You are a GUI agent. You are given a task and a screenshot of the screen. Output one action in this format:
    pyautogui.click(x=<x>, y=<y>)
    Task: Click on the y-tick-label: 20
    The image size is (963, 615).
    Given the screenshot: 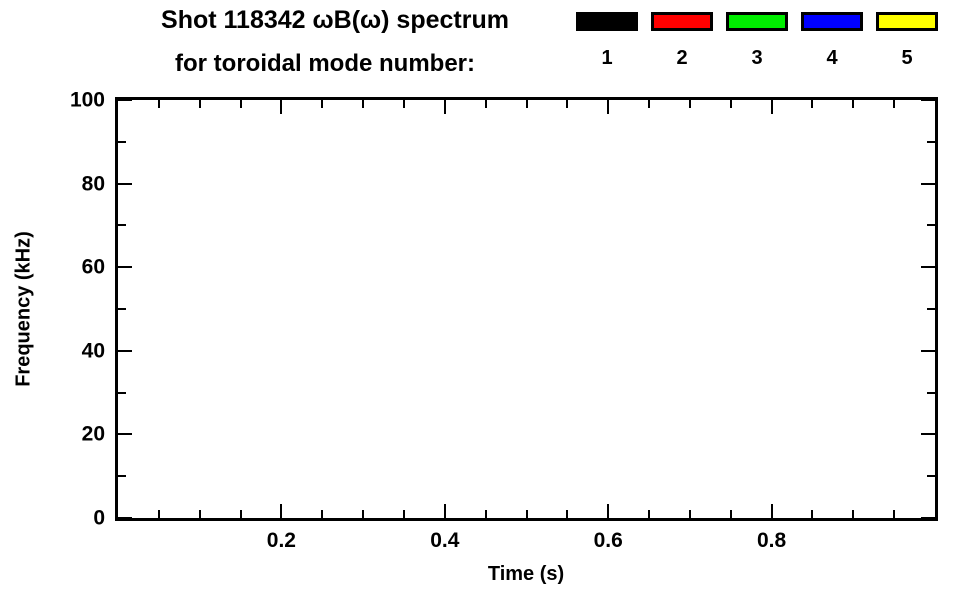 What is the action you would take?
    pyautogui.click(x=93, y=434)
    